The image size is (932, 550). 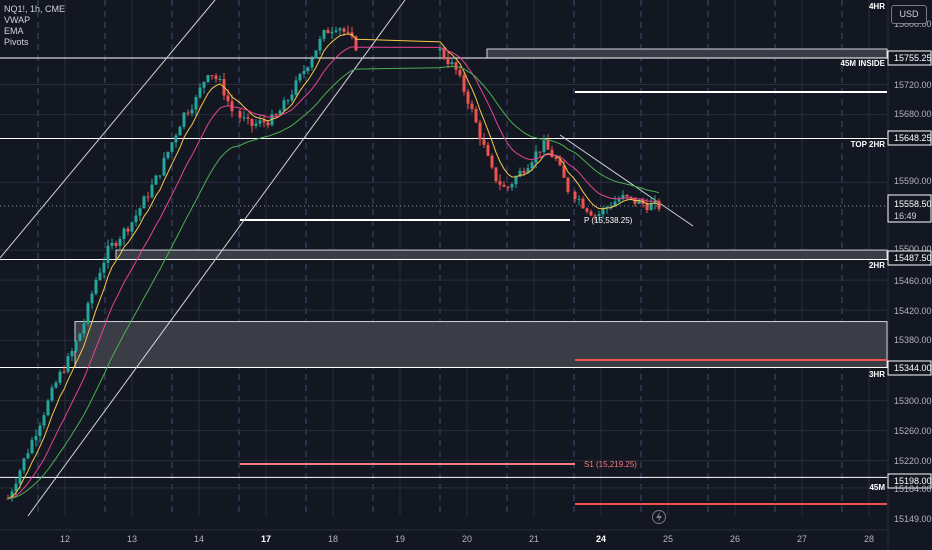 What do you see at coordinates (65, 539) in the screenshot?
I see `x-tick-label: 12` at bounding box center [65, 539].